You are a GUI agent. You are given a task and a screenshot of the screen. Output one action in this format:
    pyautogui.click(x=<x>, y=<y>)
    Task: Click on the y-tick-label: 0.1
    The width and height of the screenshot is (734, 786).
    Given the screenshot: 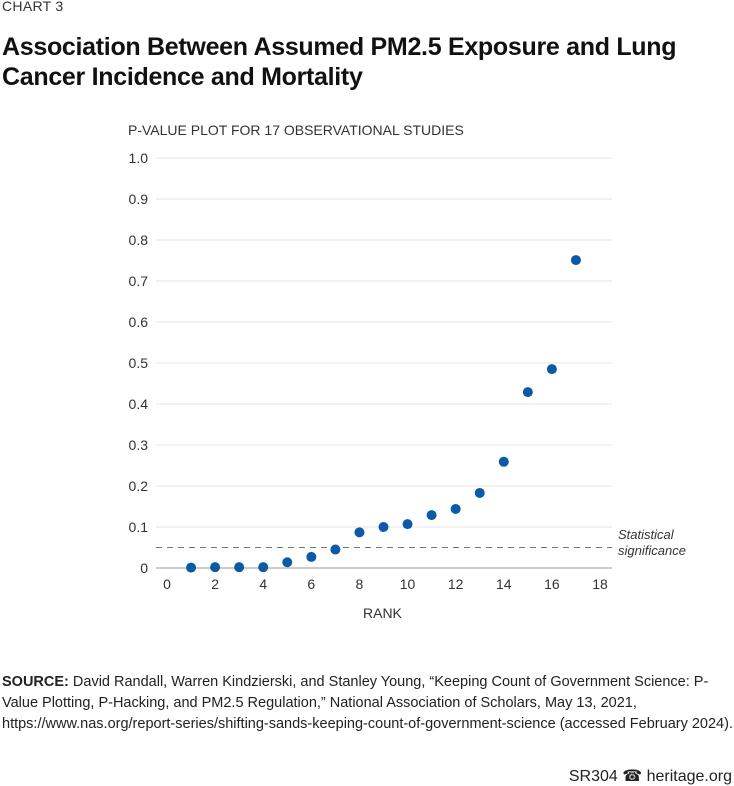 What is the action you would take?
    pyautogui.click(x=139, y=527)
    